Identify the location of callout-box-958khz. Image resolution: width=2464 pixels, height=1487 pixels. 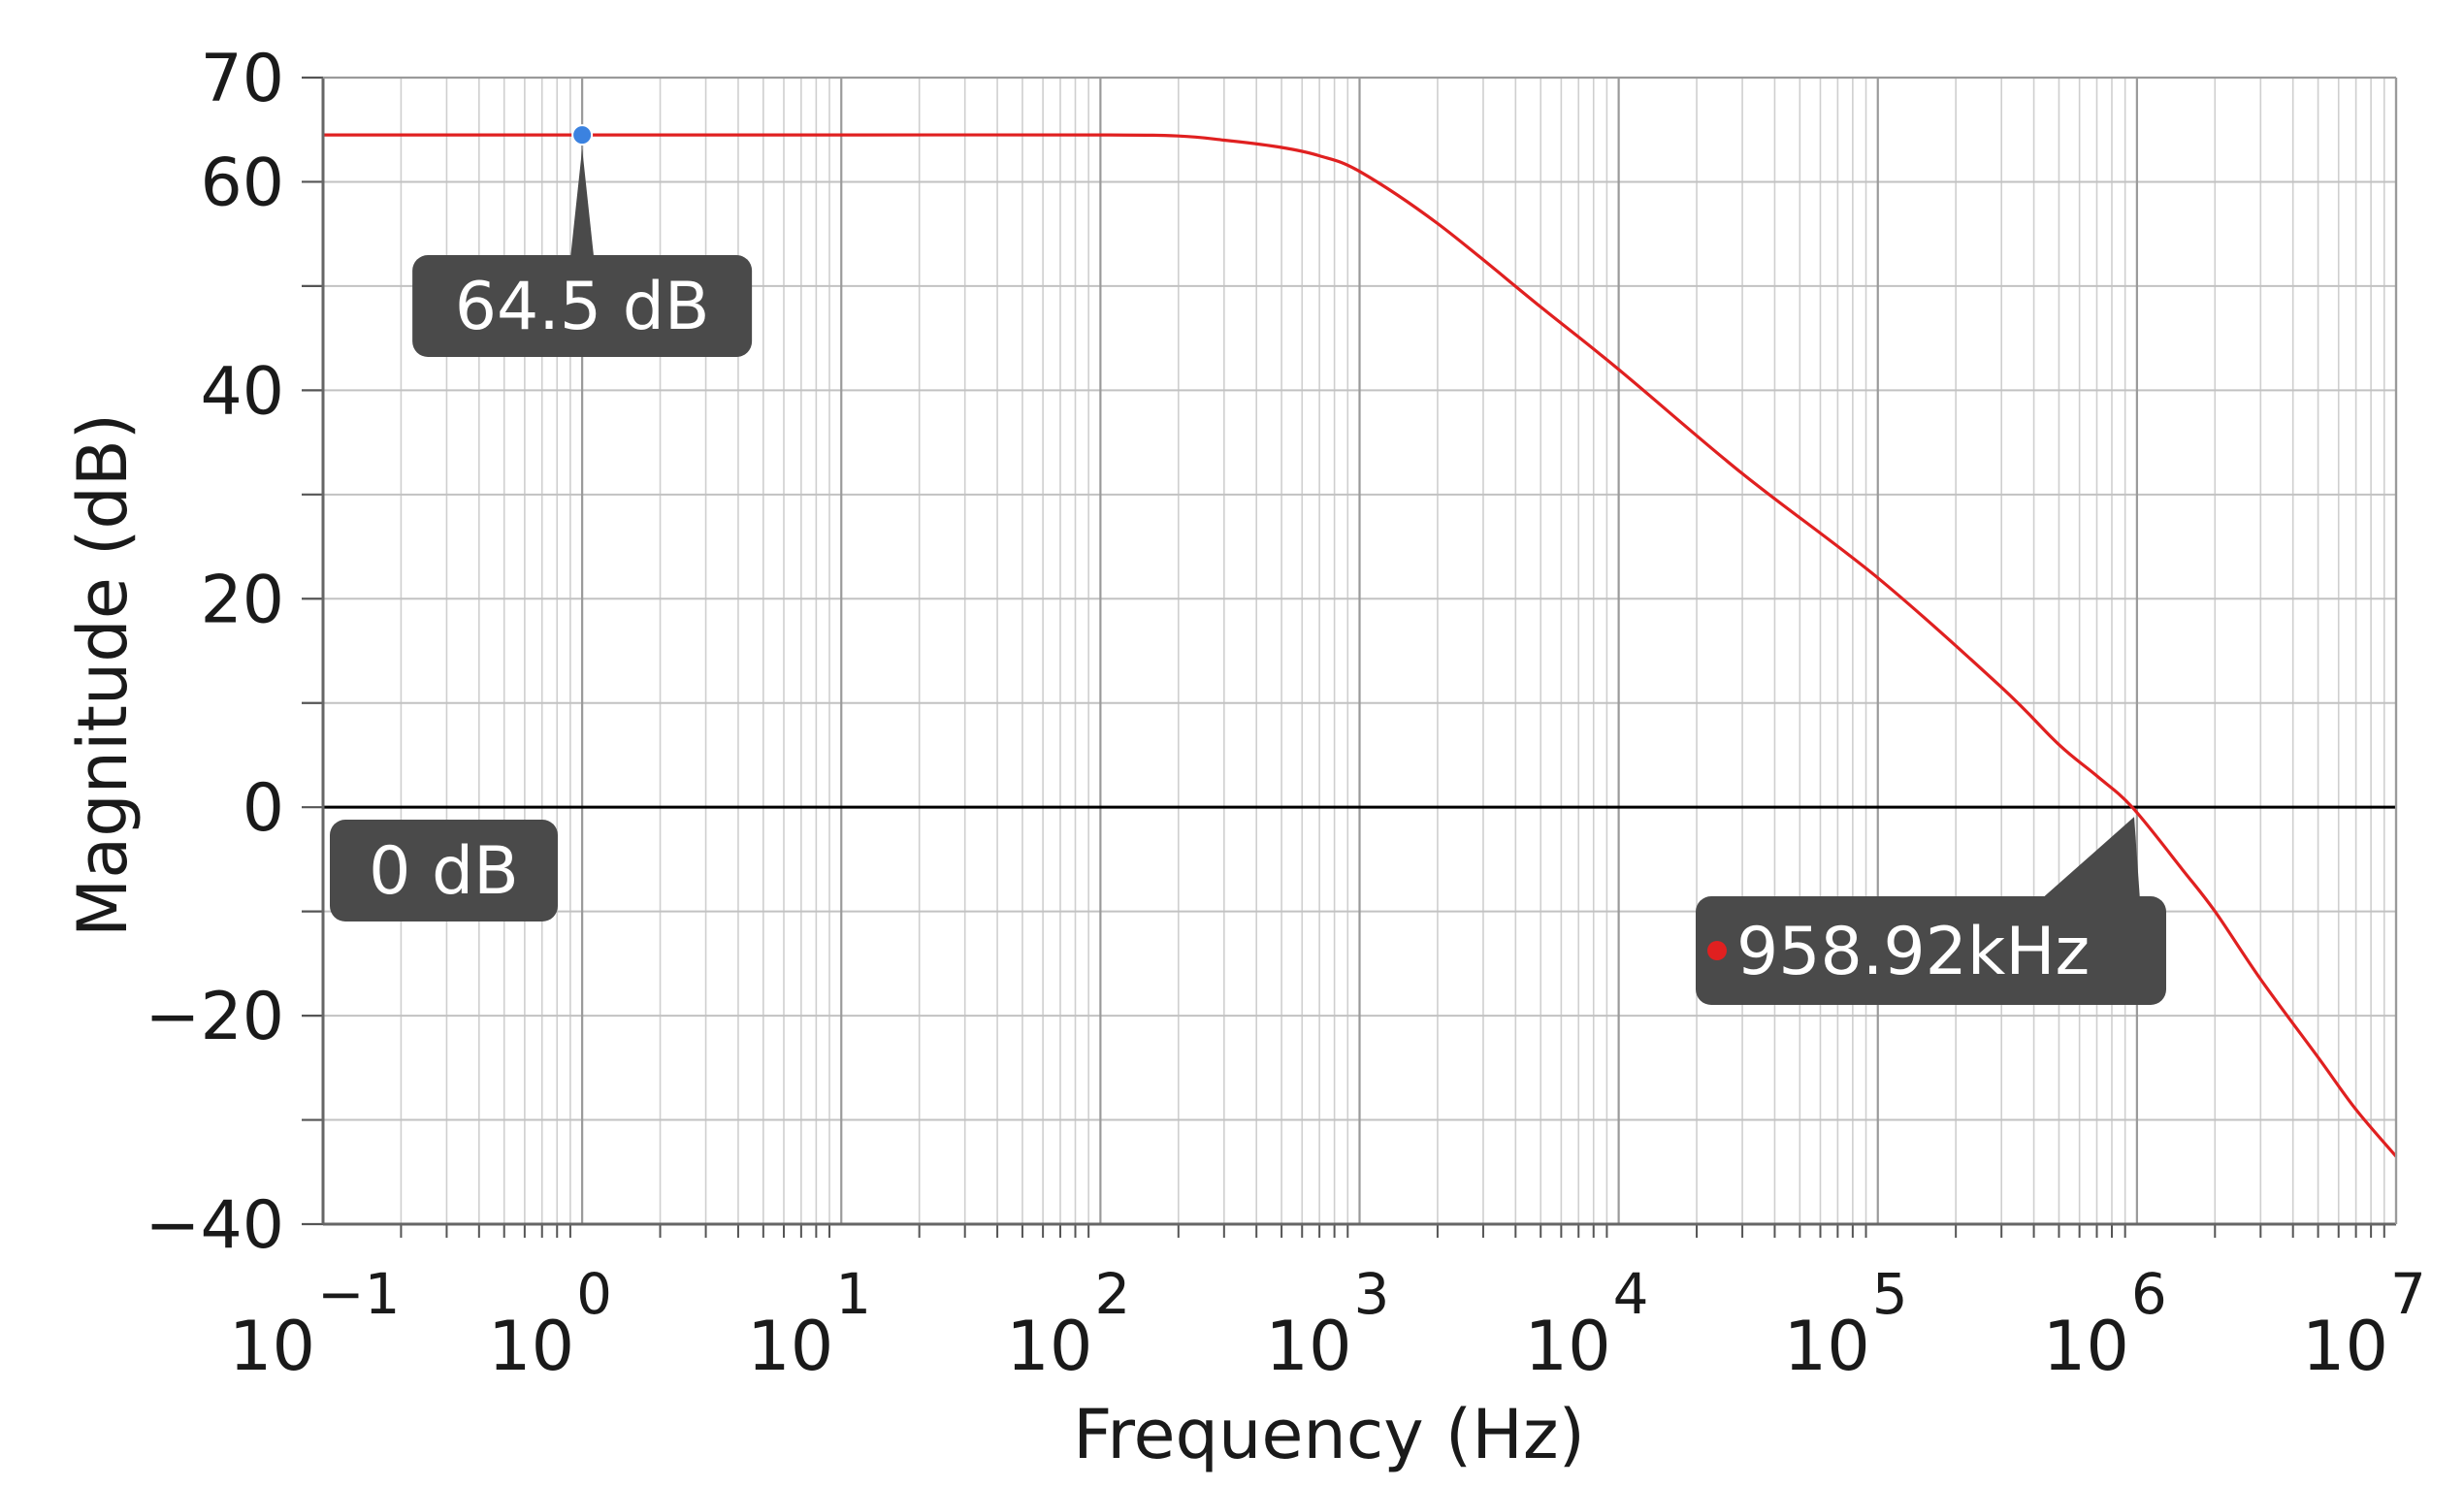
(1931, 950).